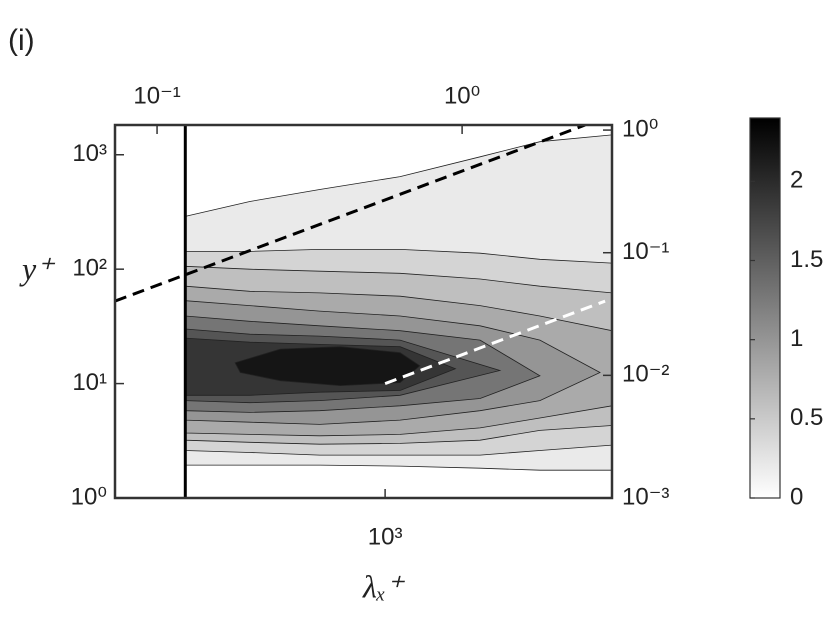 The image size is (830, 623). I want to click on y-tick-label: 10¹, so click(89, 382).